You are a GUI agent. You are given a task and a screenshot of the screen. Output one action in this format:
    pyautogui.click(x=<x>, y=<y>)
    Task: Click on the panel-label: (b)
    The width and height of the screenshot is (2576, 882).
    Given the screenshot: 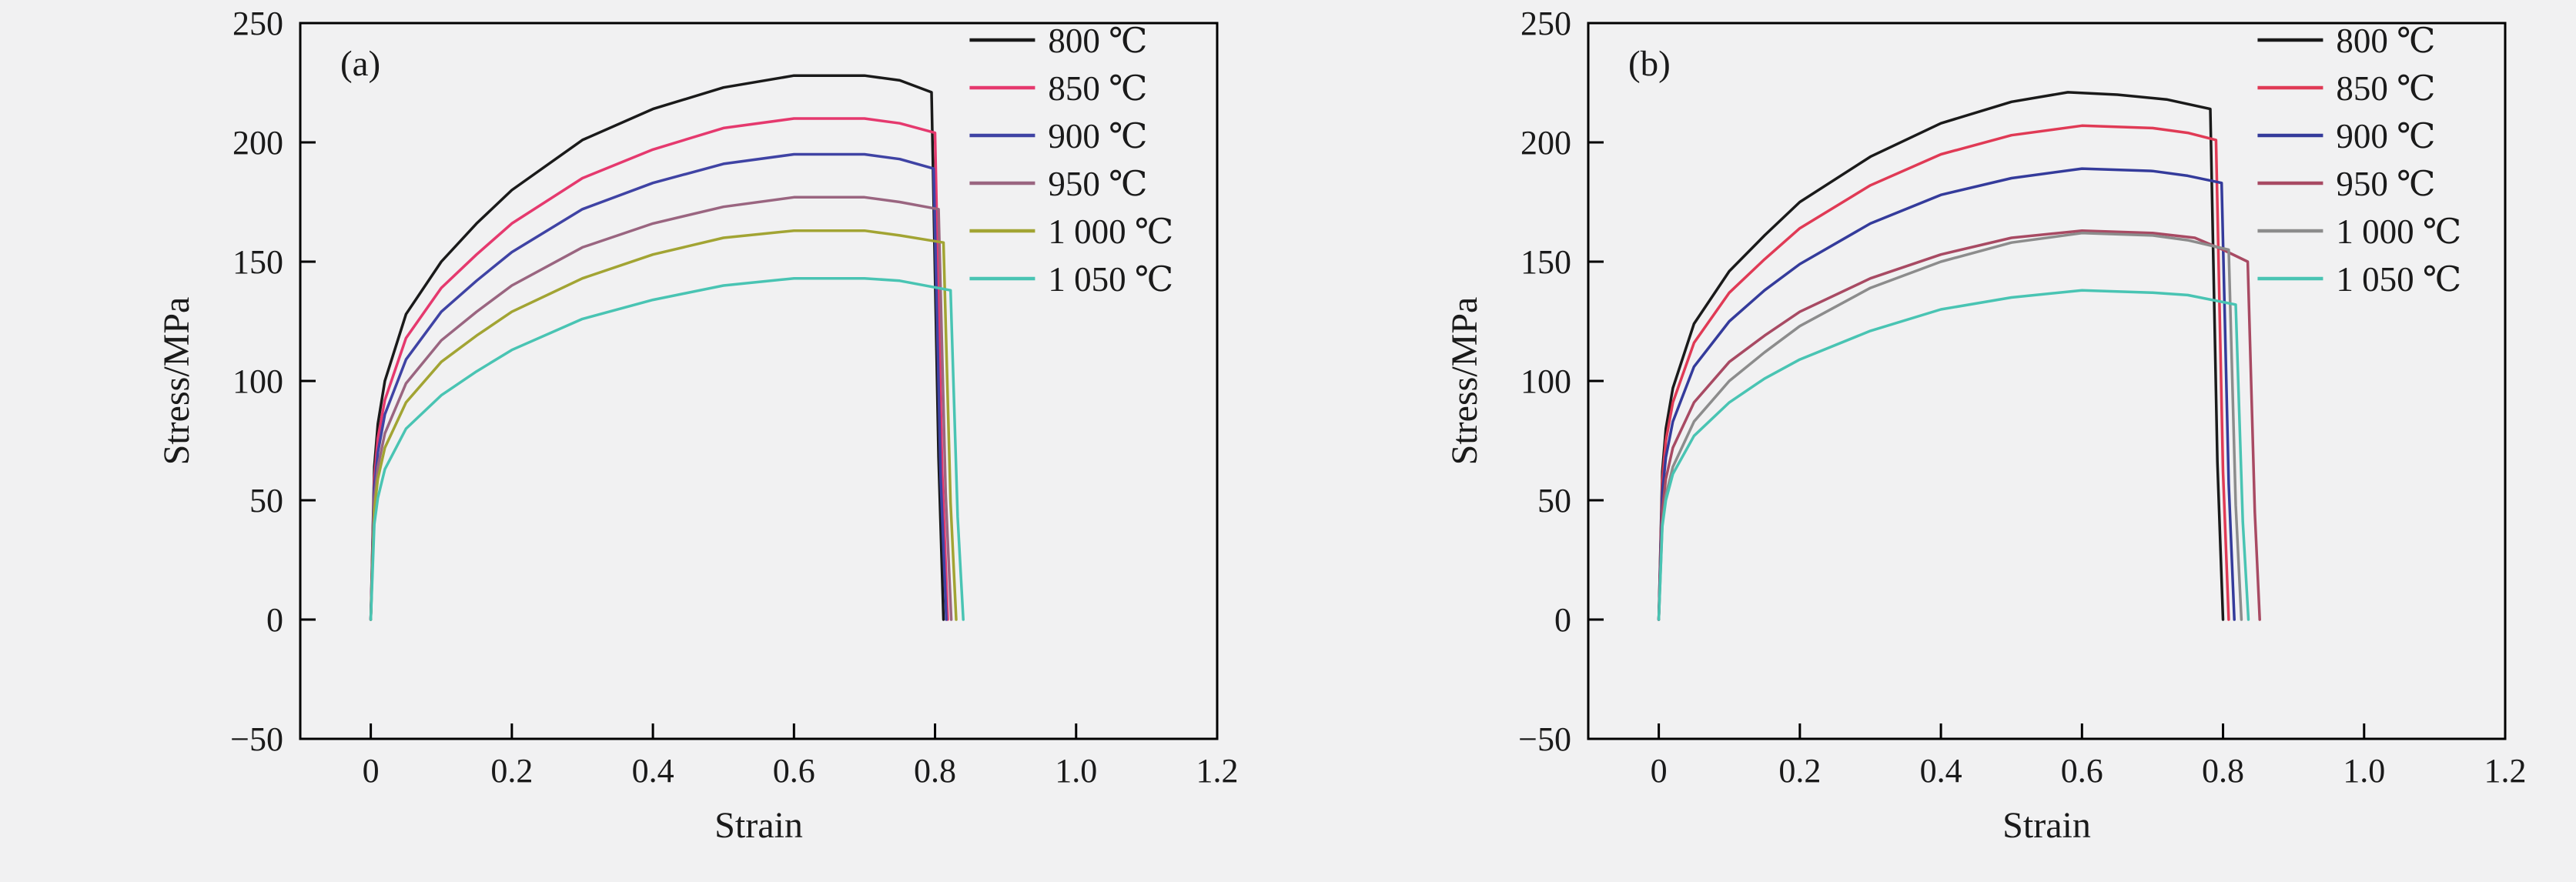 What is the action you would take?
    pyautogui.click(x=1650, y=64)
    